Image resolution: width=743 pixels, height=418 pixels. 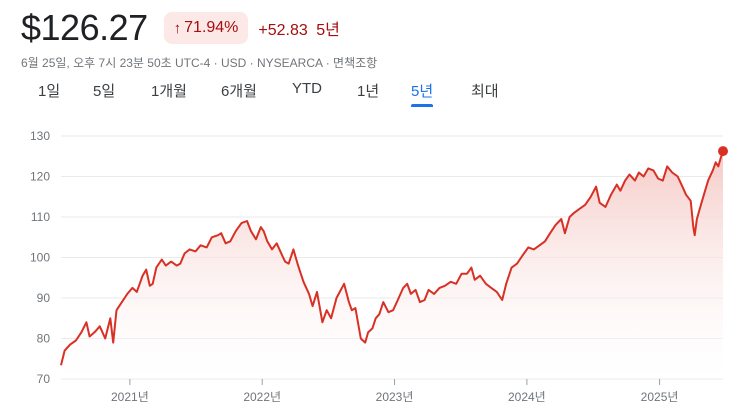 I want to click on tab-1d: 1일, so click(x=49, y=91).